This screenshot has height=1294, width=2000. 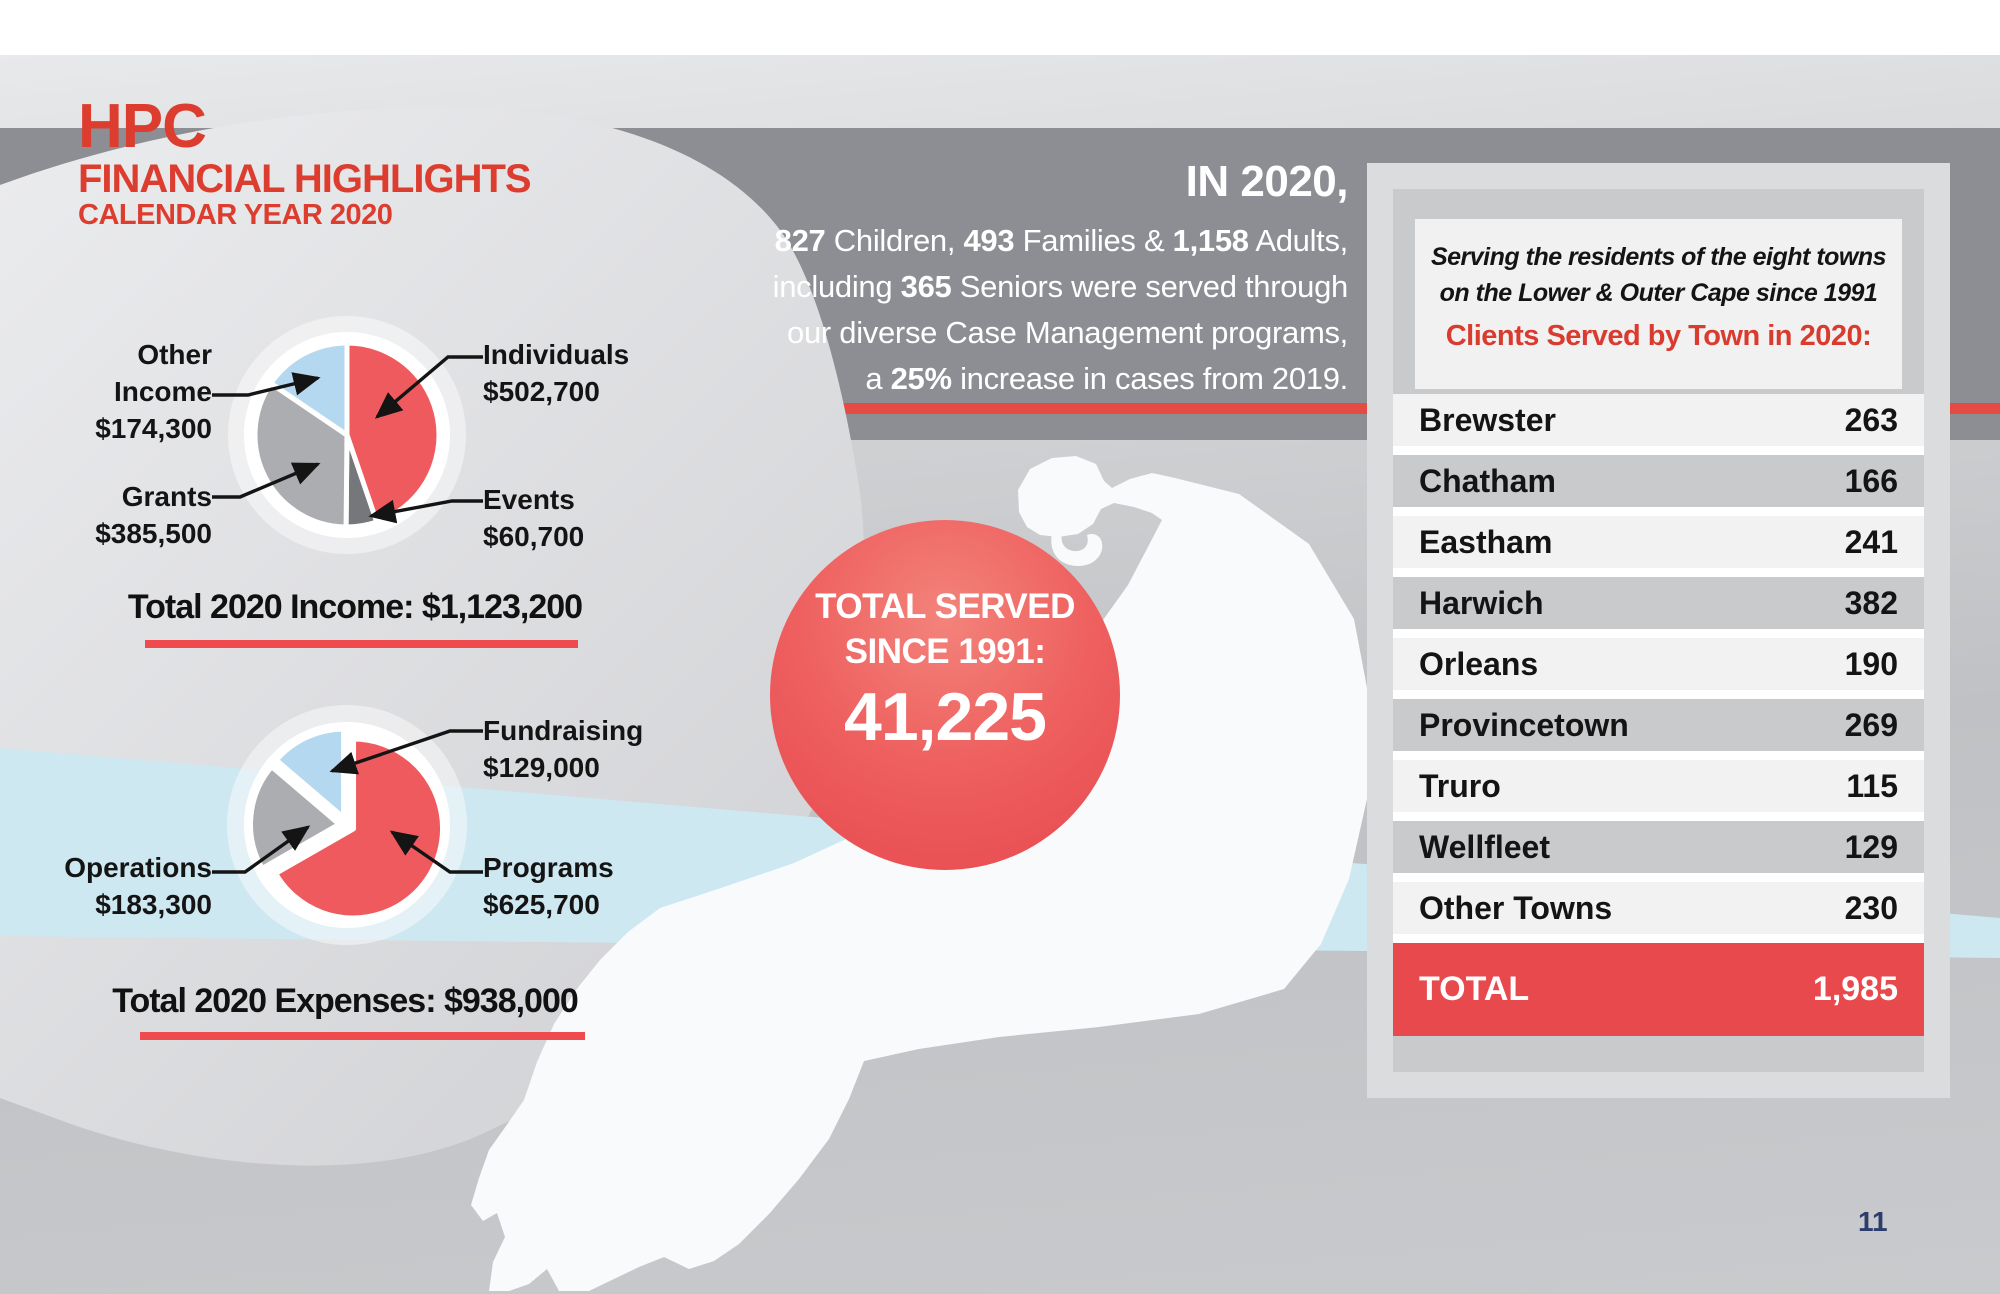 I want to click on town-name: Brewster, so click(x=1487, y=419).